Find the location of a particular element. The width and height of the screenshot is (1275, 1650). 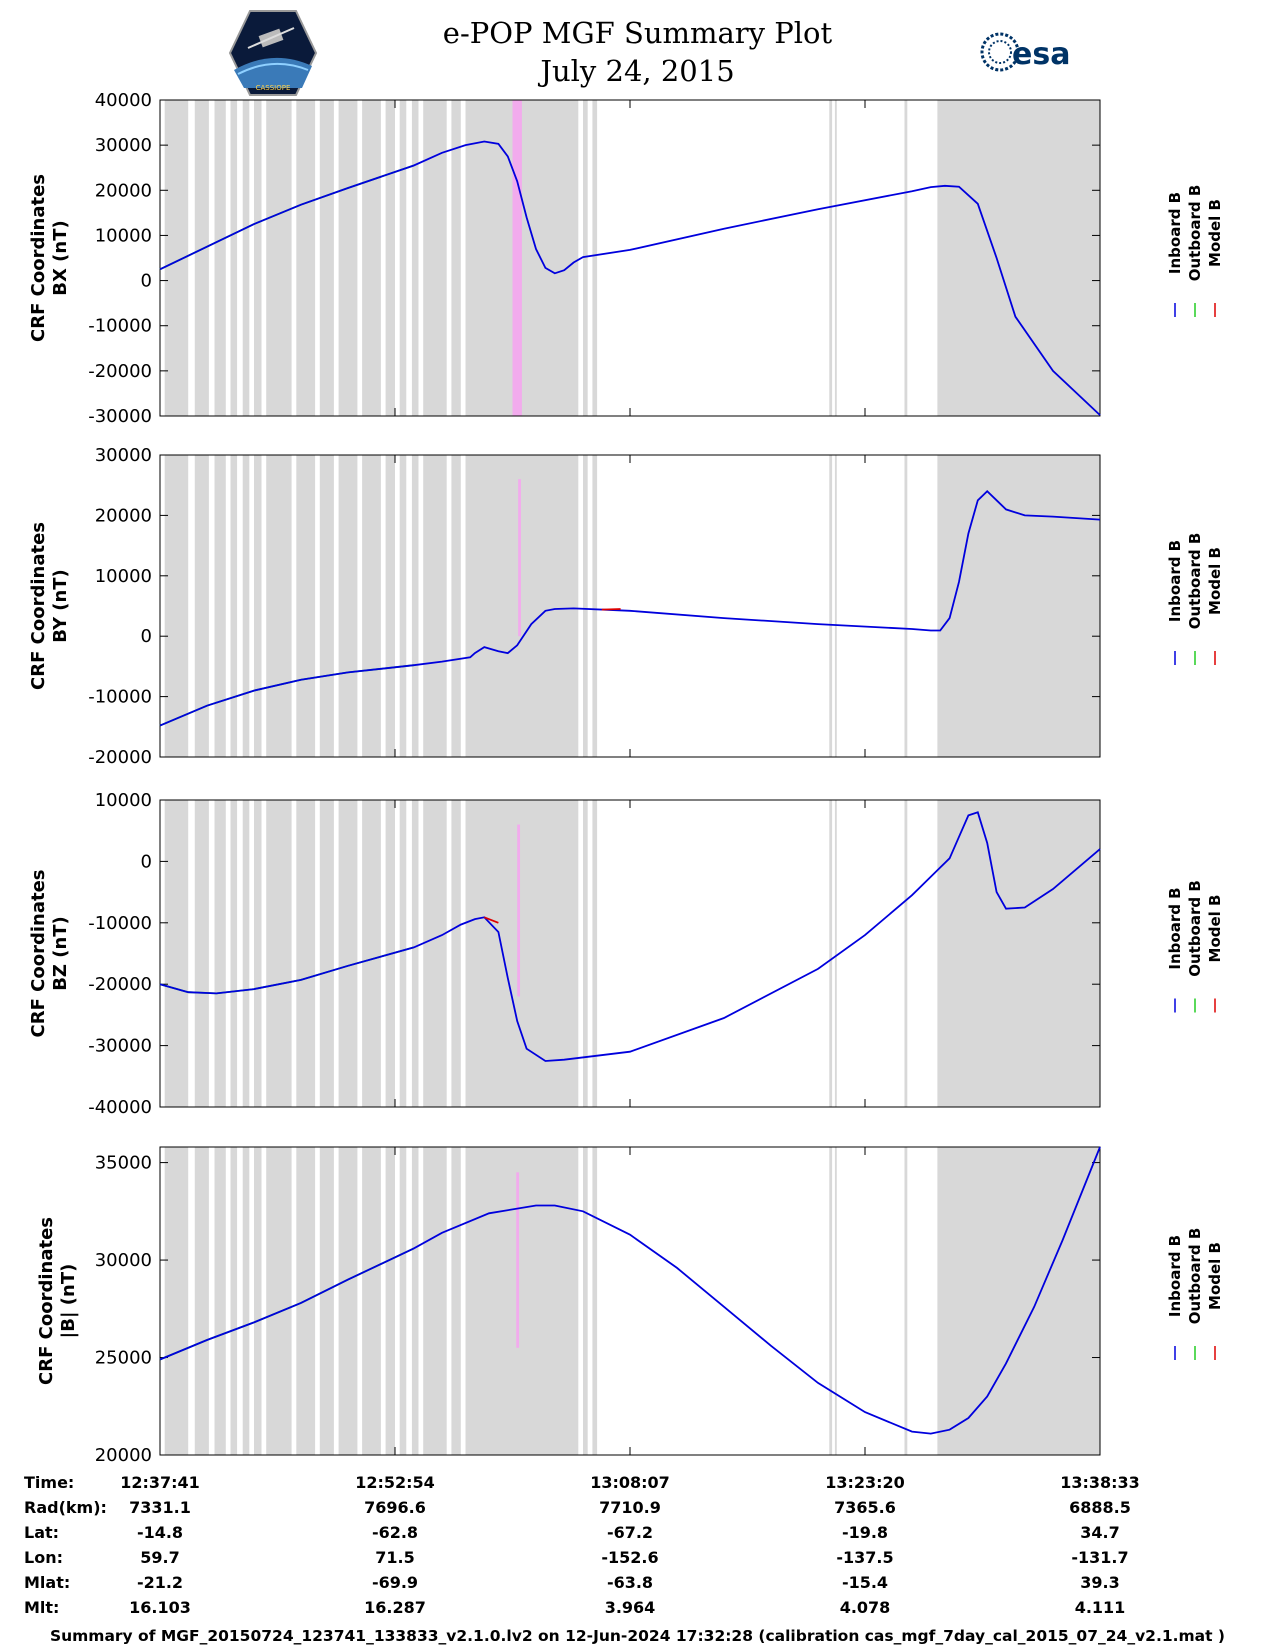

plot-title: e-POP MGF Summary Plot July 24, 2015 is located at coordinates (637, 52).